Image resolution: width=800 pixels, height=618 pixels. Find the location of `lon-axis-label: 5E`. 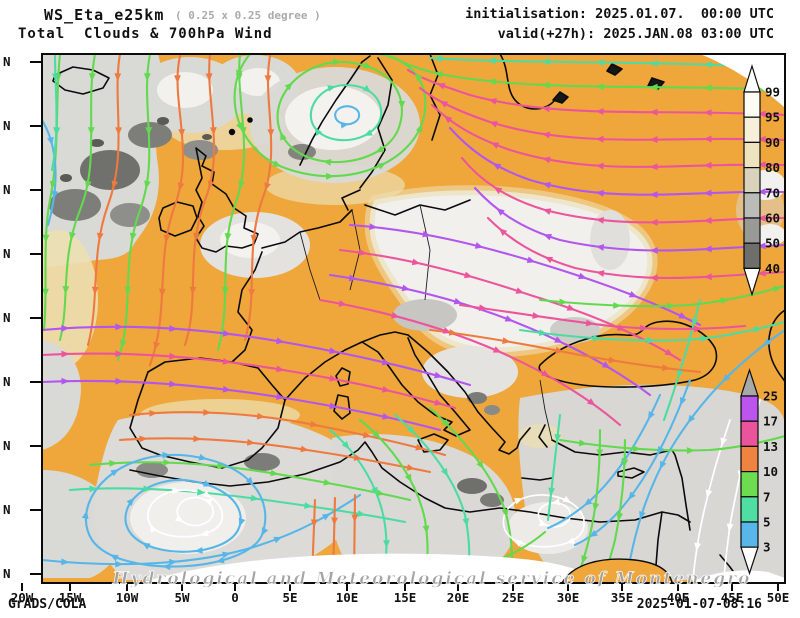

lon-axis-label: 5E is located at coordinates (289, 597).